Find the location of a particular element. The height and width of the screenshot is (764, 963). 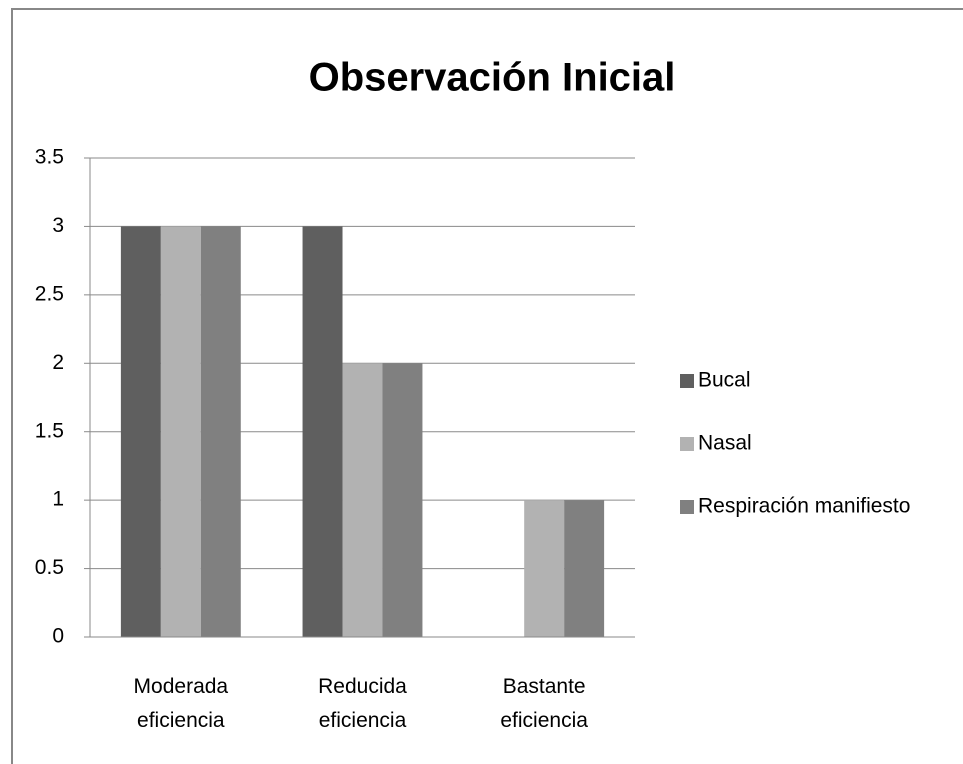

y-tick-label: 2.5 is located at coordinates (49, 293).